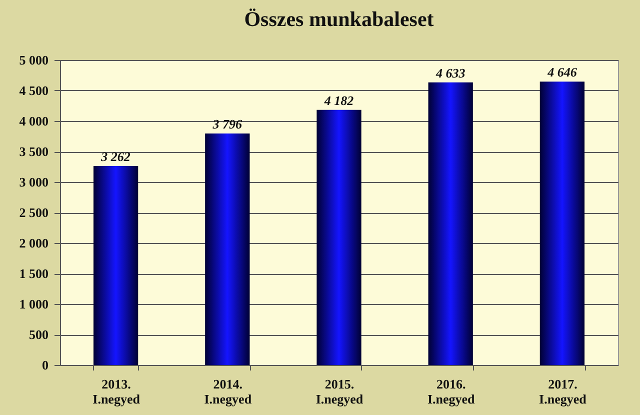 The image size is (640, 415). I want to click on data-label: 4 182, so click(338, 100).